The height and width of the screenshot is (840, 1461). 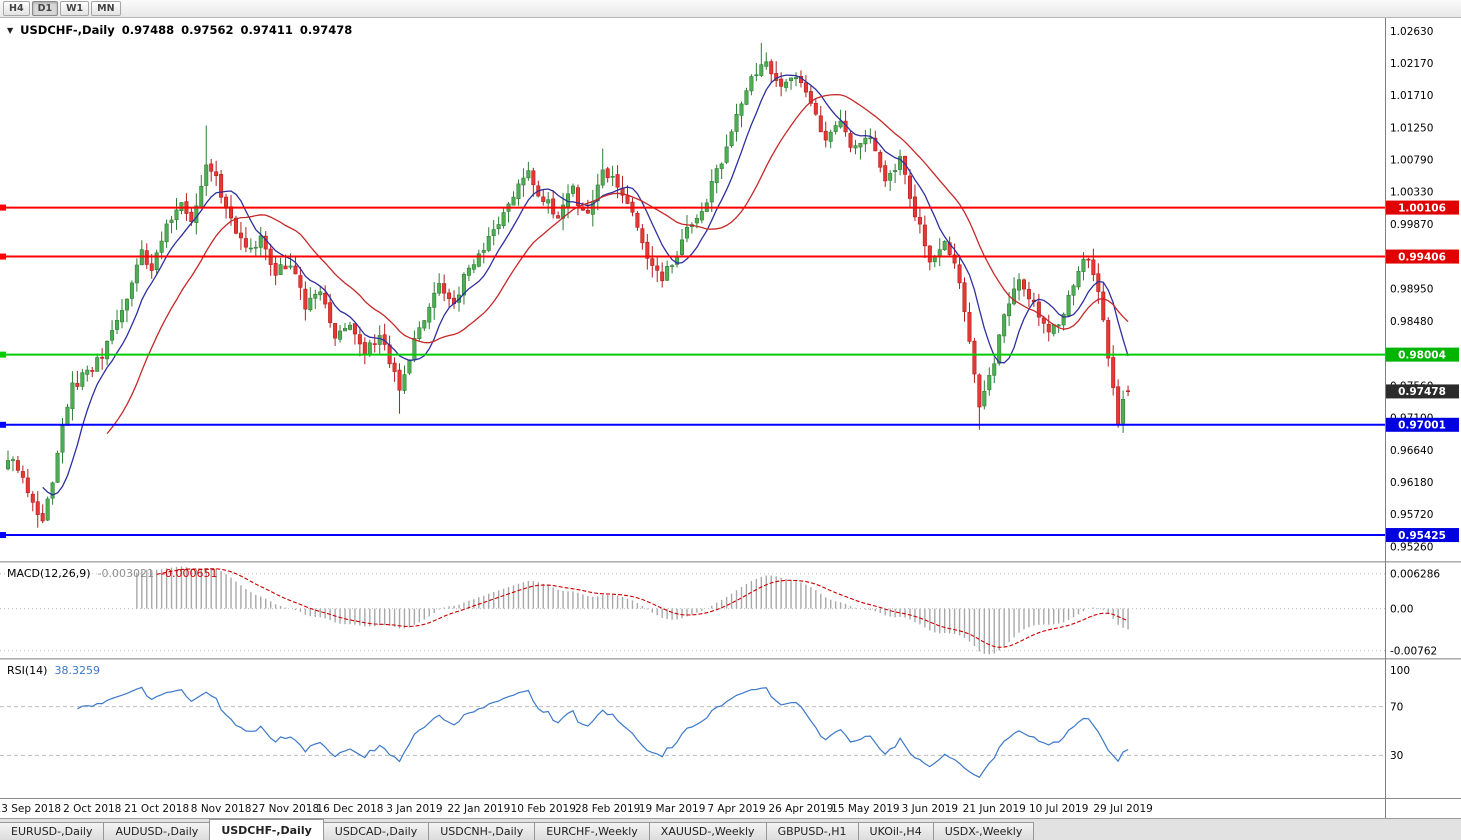 I want to click on price-axis-label: 0.98480, so click(x=1411, y=322).